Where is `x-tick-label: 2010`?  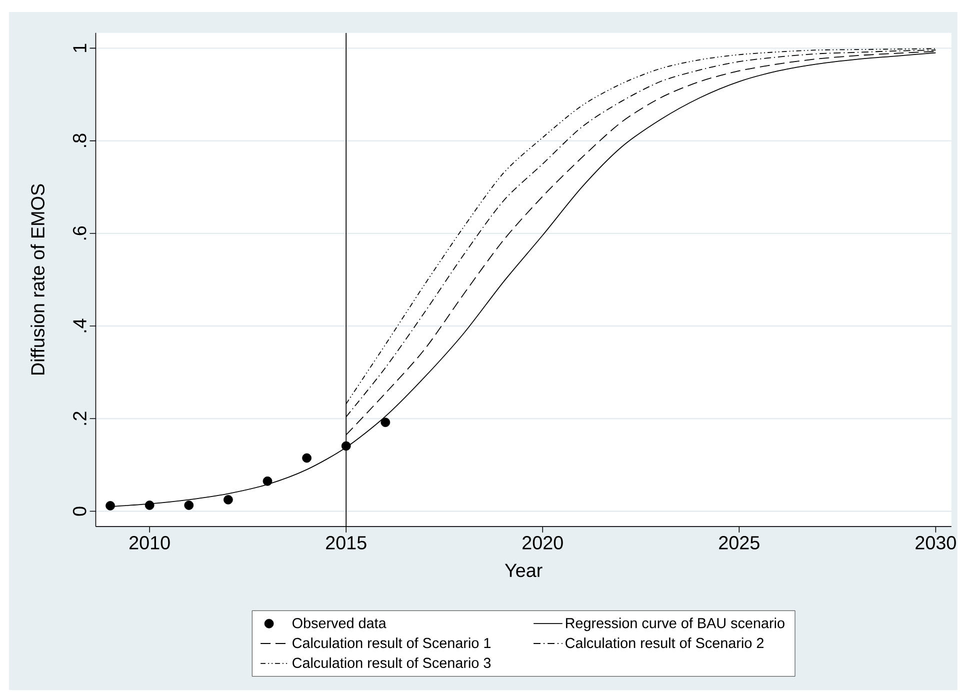
x-tick-label: 2010 is located at coordinates (150, 543).